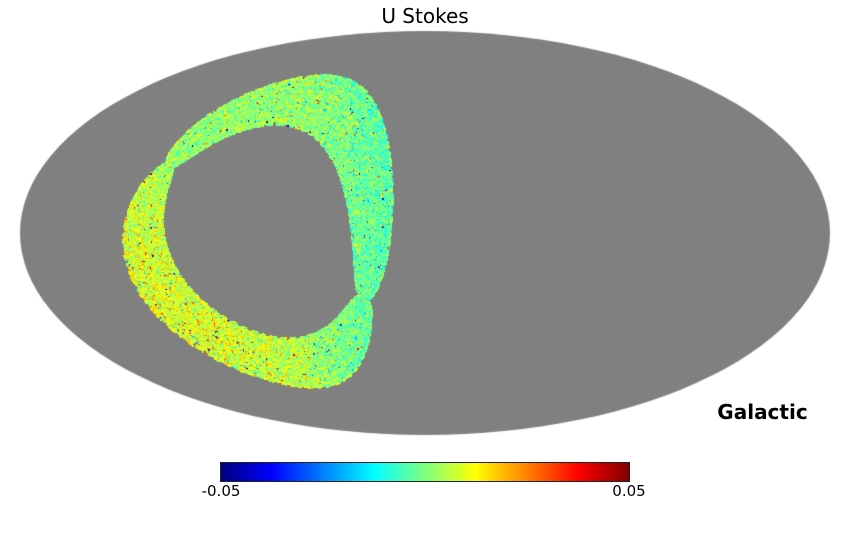 This screenshot has height=540, width=850. I want to click on coordinate-system-label: Galactic, so click(762, 412).